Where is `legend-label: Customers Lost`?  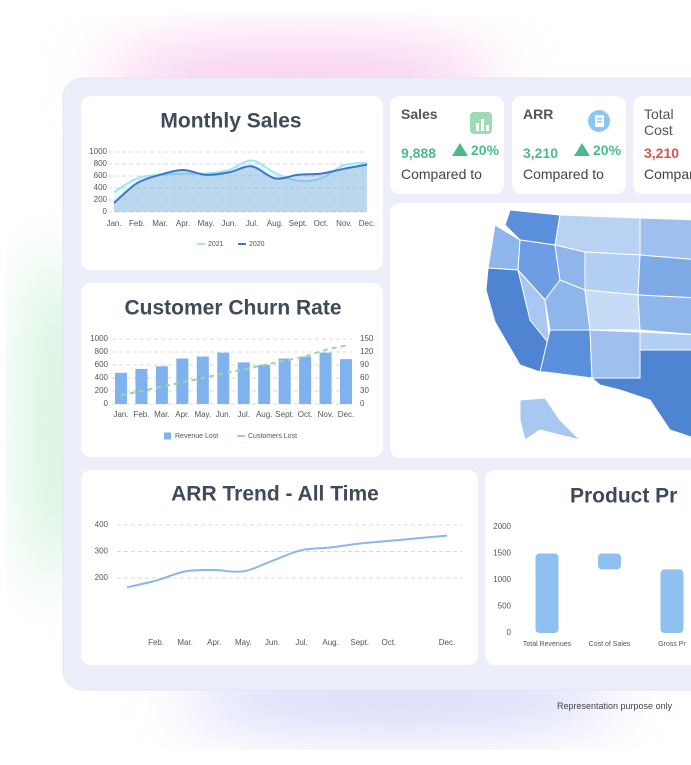 legend-label: Customers Lost is located at coordinates (272, 436).